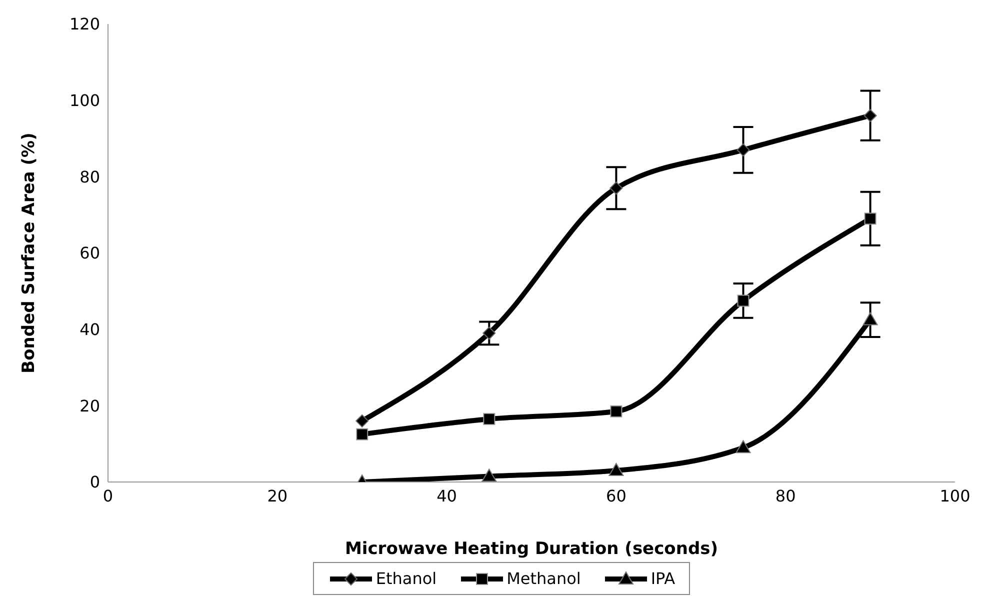 The image size is (985, 613). I want to click on x-axis-title: Microwave Heating Duration (seconds), so click(531, 549).